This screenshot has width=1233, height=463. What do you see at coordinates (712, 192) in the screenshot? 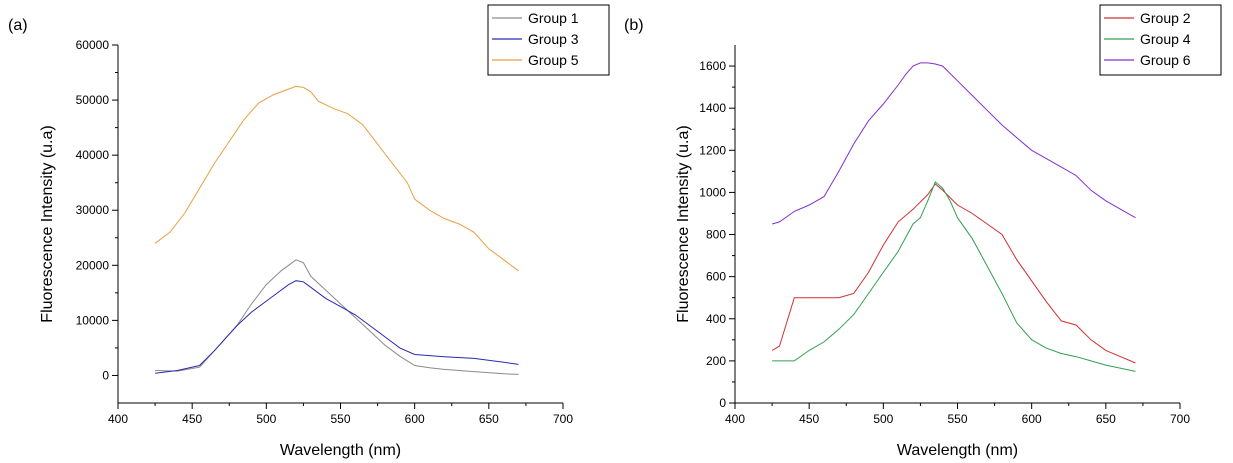
I see `y-tick-label: 1000` at bounding box center [712, 192].